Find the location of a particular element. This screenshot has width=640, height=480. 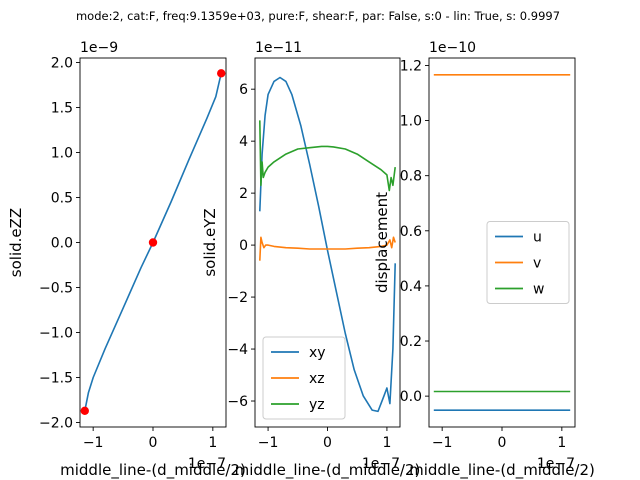

series-line-xz is located at coordinates (327, 248).